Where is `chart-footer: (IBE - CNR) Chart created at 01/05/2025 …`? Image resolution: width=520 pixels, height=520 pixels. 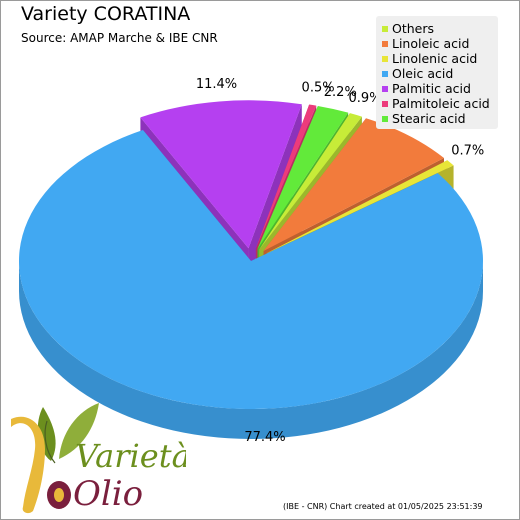
chart-footer: (IBE - CNR) Chart created at 01/05/2025 … is located at coordinates (383, 506).